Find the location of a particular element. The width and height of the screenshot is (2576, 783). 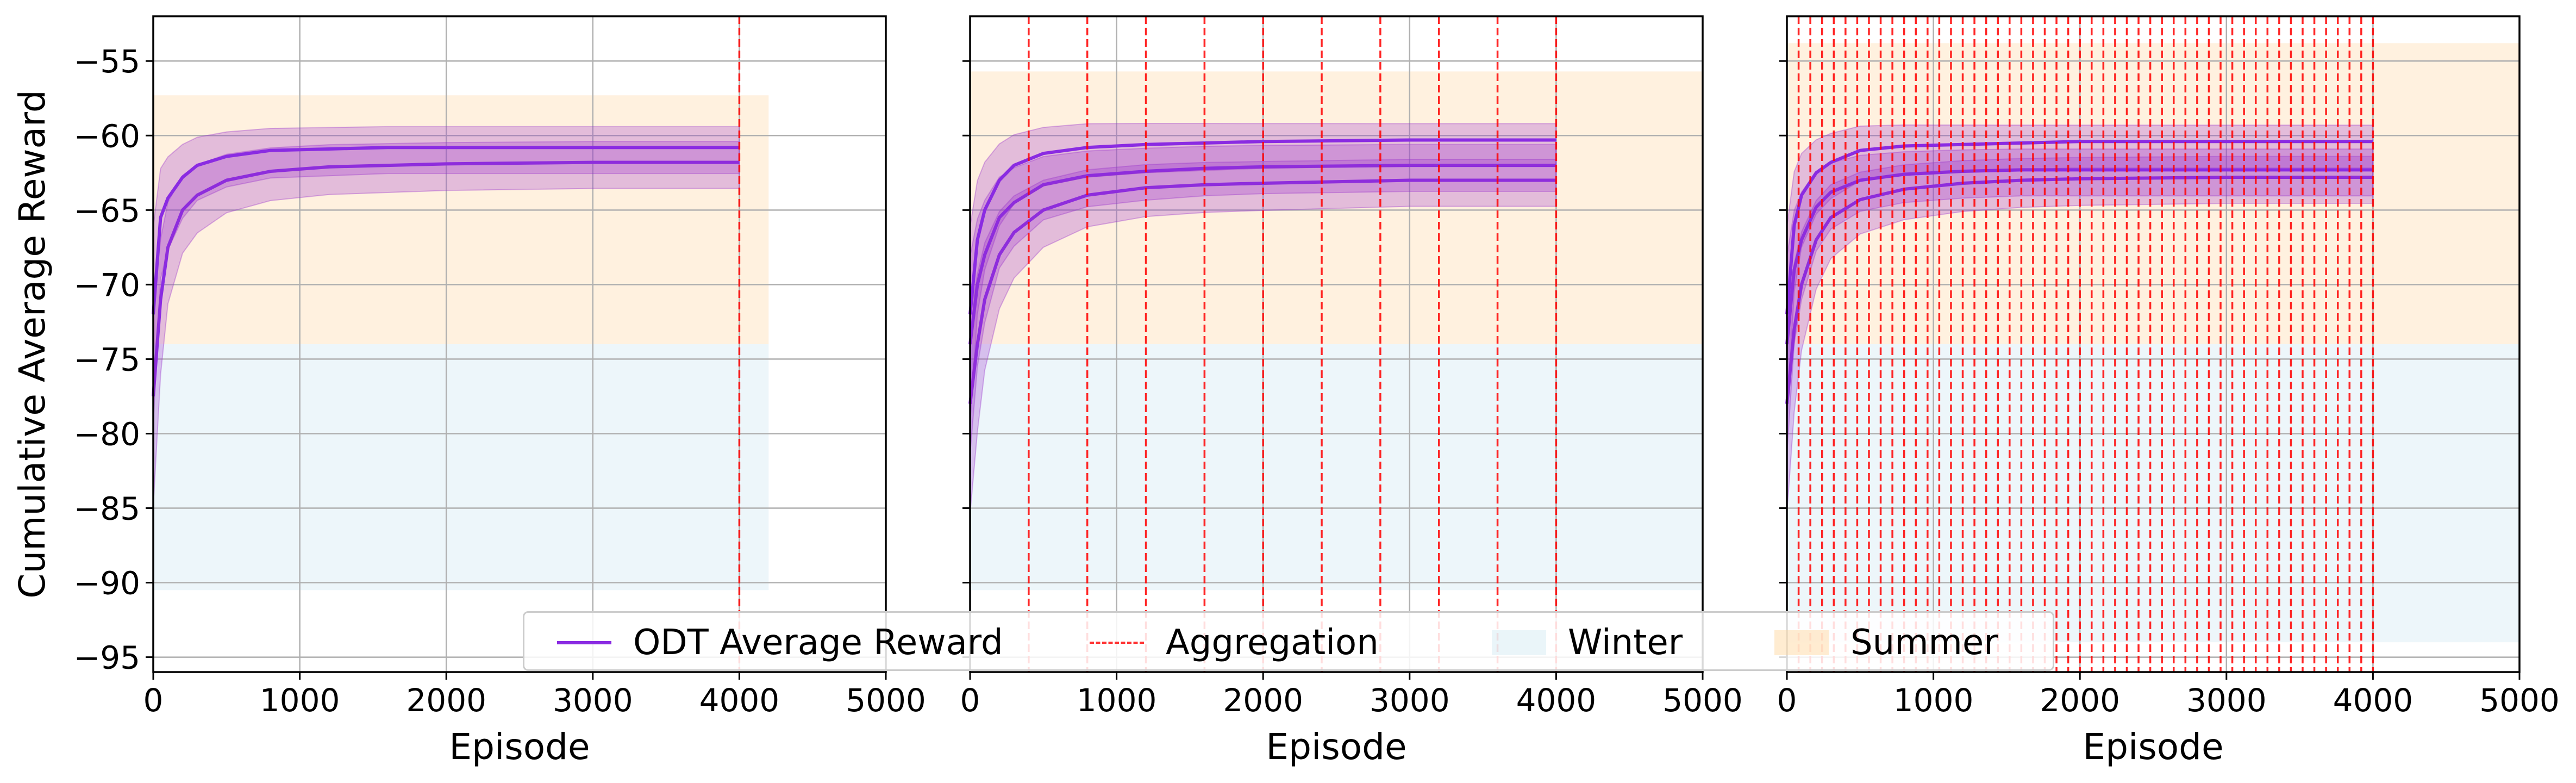

legend-winter-swatch is located at coordinates (1519, 642).